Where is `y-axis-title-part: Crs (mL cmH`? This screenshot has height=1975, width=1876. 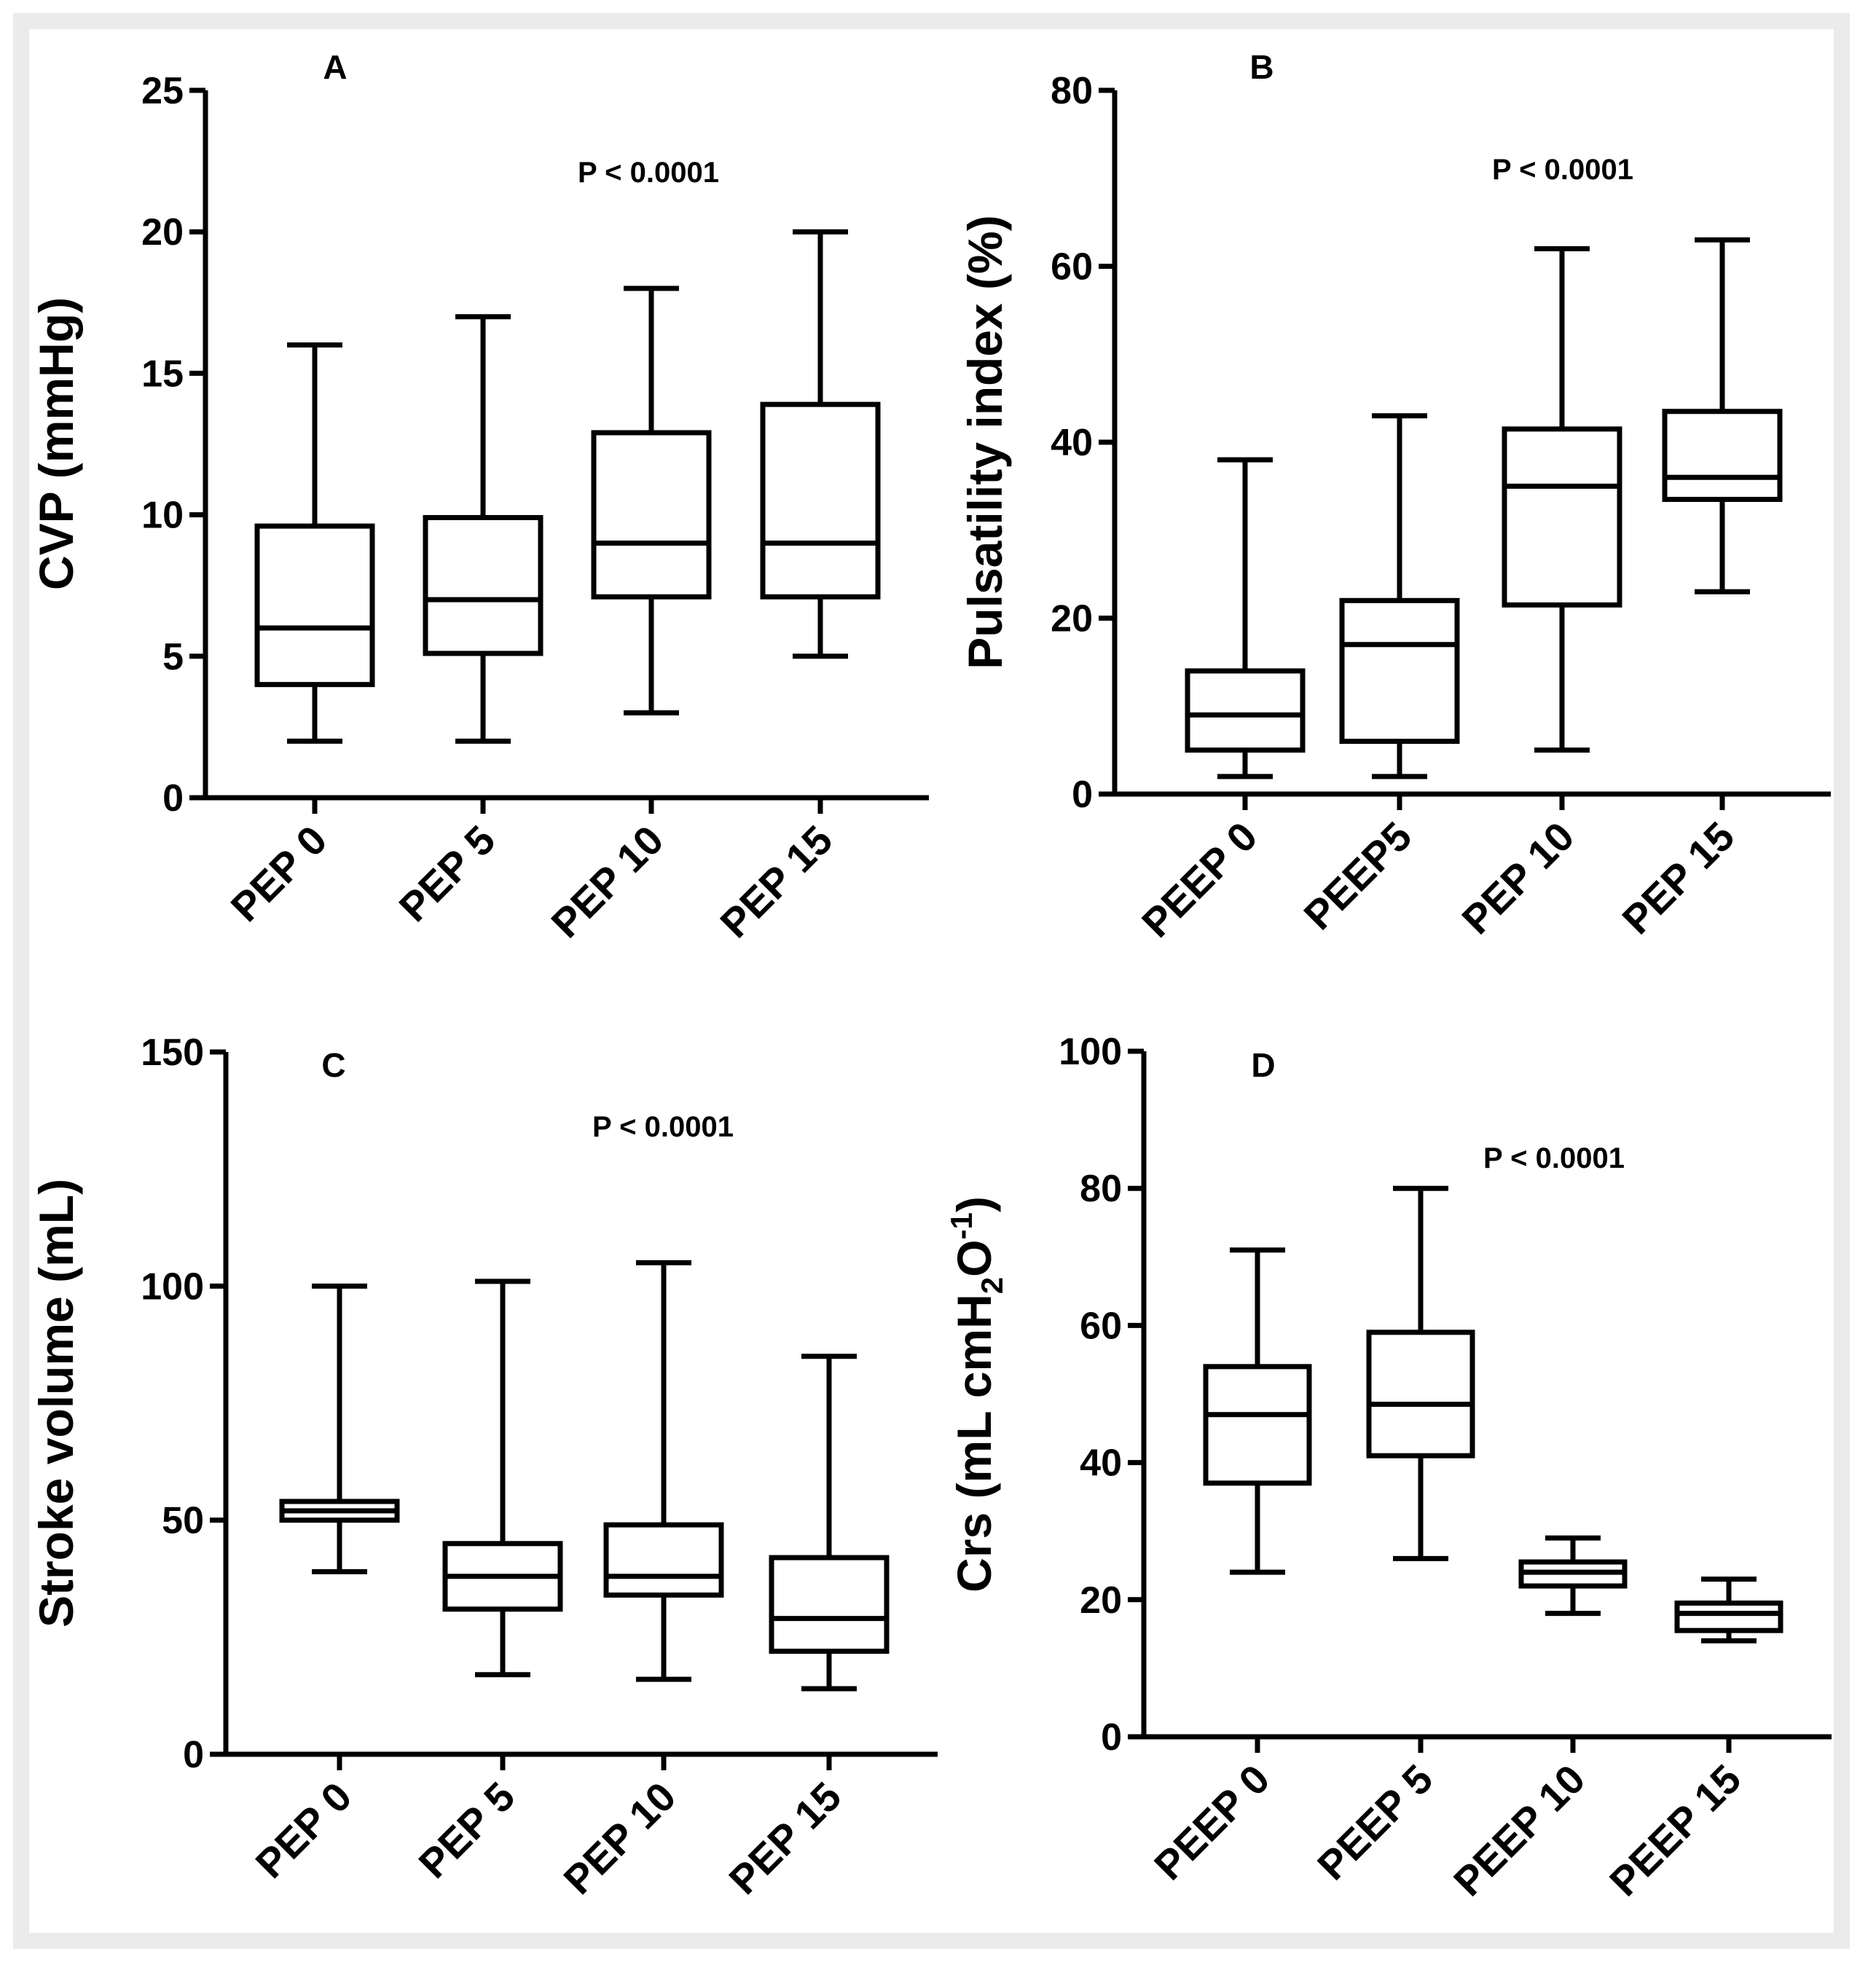
y-axis-title-part: Crs (mL cmH is located at coordinates (974, 1443).